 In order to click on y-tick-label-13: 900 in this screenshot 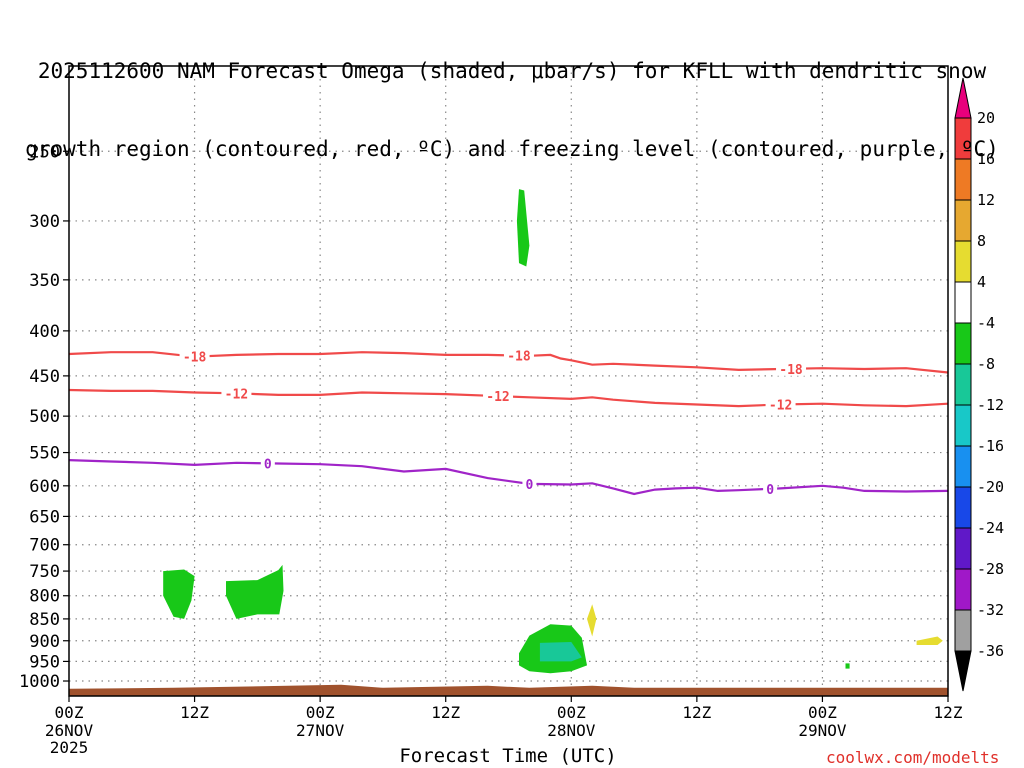, I will do `click(44, 642)`.